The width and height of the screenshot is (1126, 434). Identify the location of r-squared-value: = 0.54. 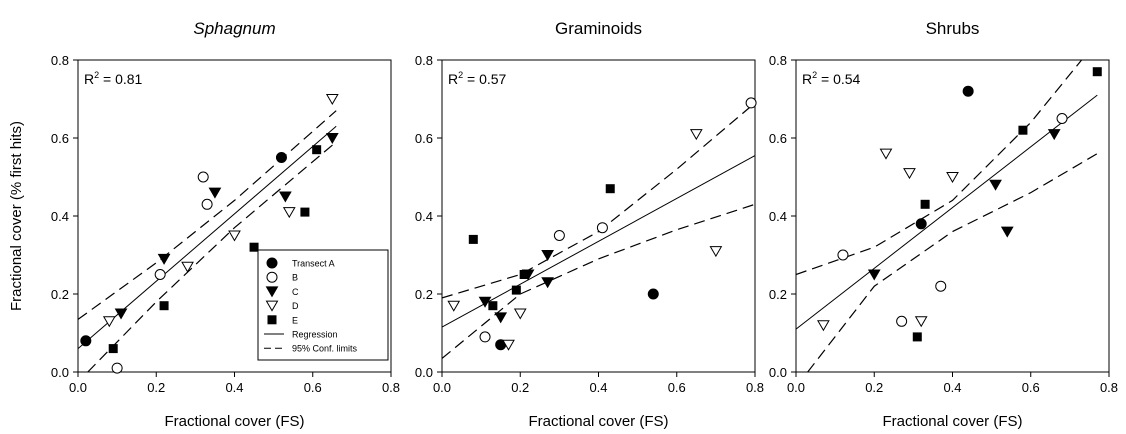
(838, 79).